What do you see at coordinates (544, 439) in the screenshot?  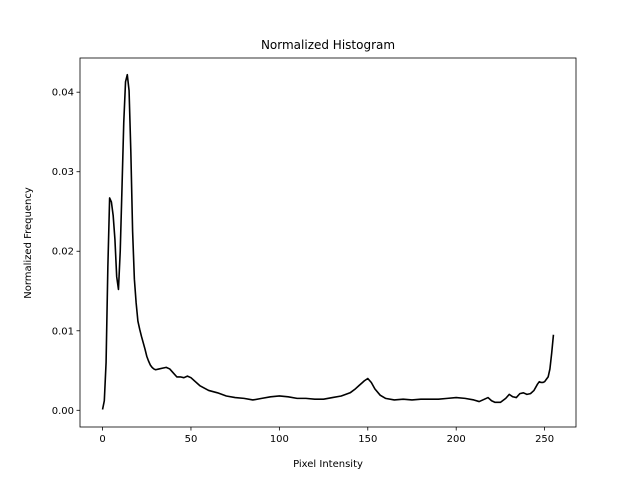 I see `x-tick-label: 250` at bounding box center [544, 439].